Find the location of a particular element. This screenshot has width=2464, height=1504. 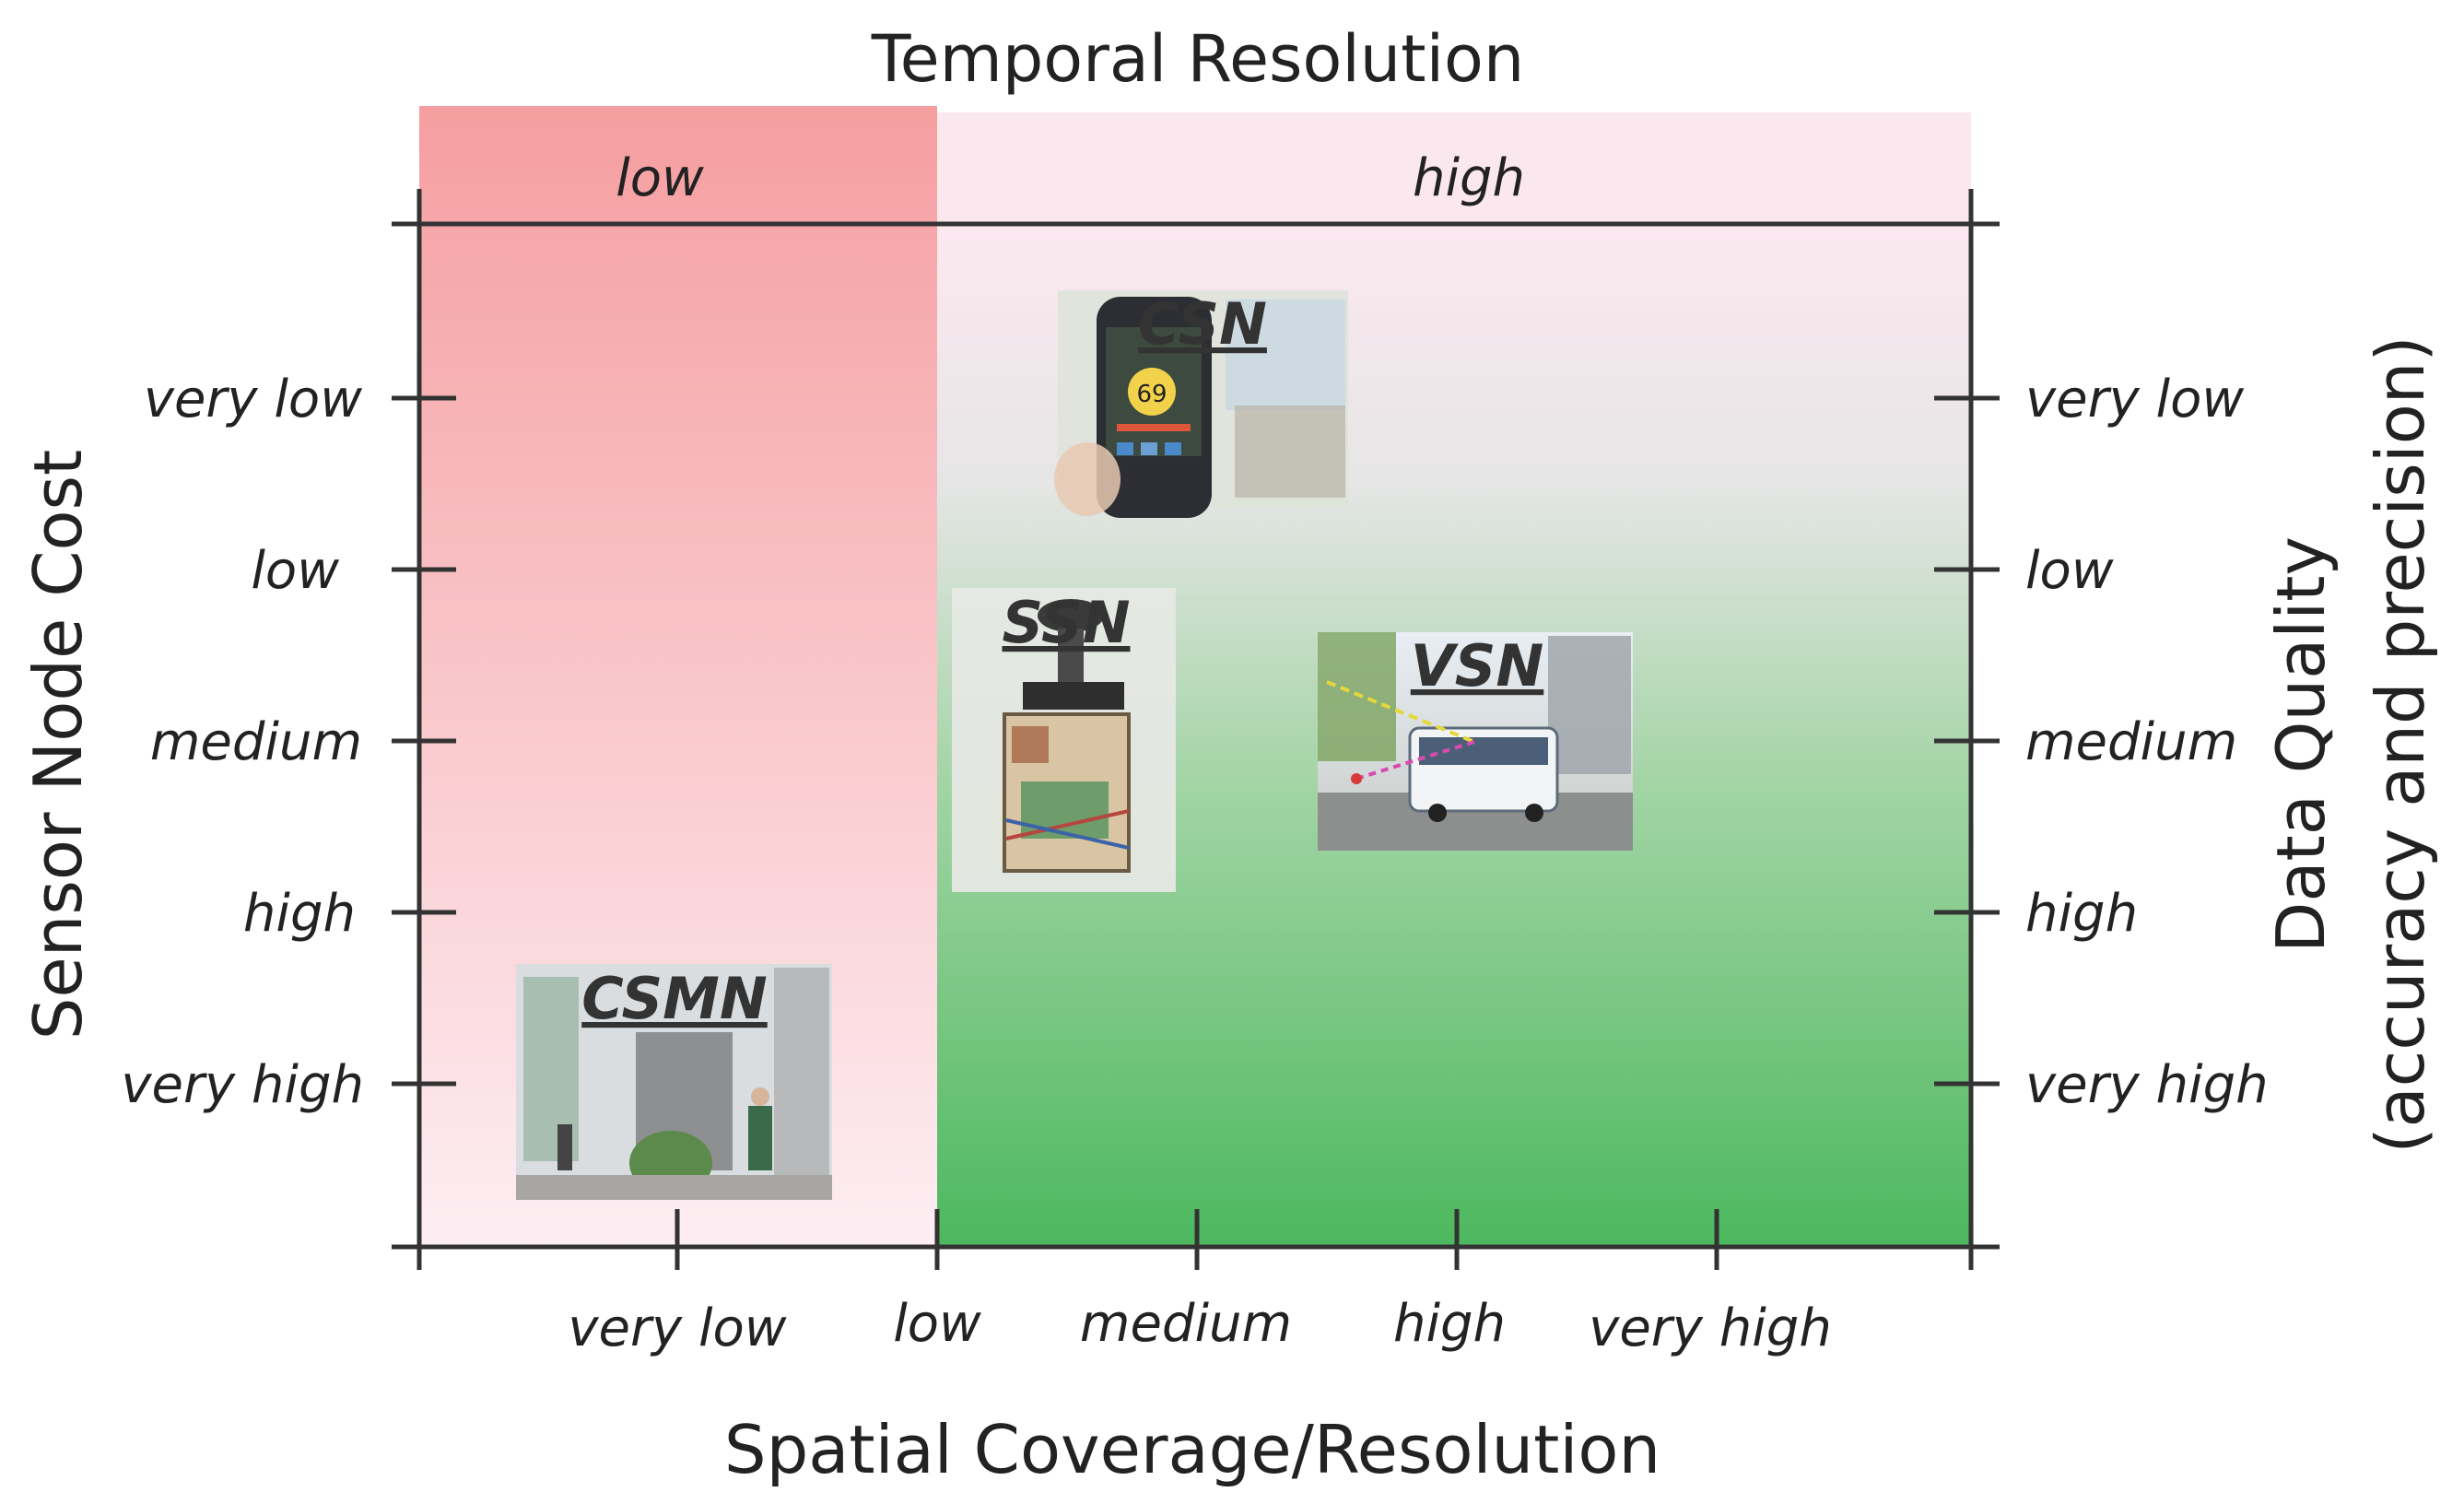

right-y-tick-label: high is located at coordinates (2081, 914).